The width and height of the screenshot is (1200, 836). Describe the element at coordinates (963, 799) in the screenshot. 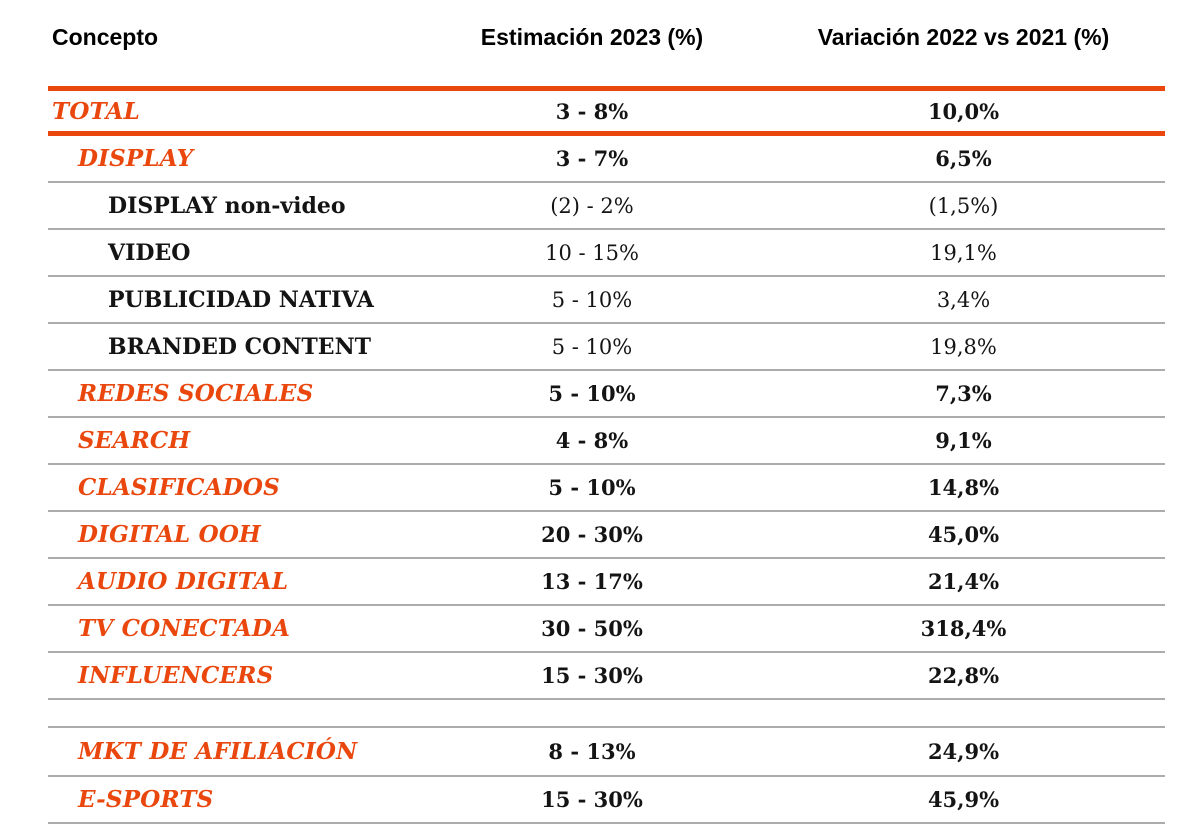

I see `variacion-cell: 45,9%` at that location.